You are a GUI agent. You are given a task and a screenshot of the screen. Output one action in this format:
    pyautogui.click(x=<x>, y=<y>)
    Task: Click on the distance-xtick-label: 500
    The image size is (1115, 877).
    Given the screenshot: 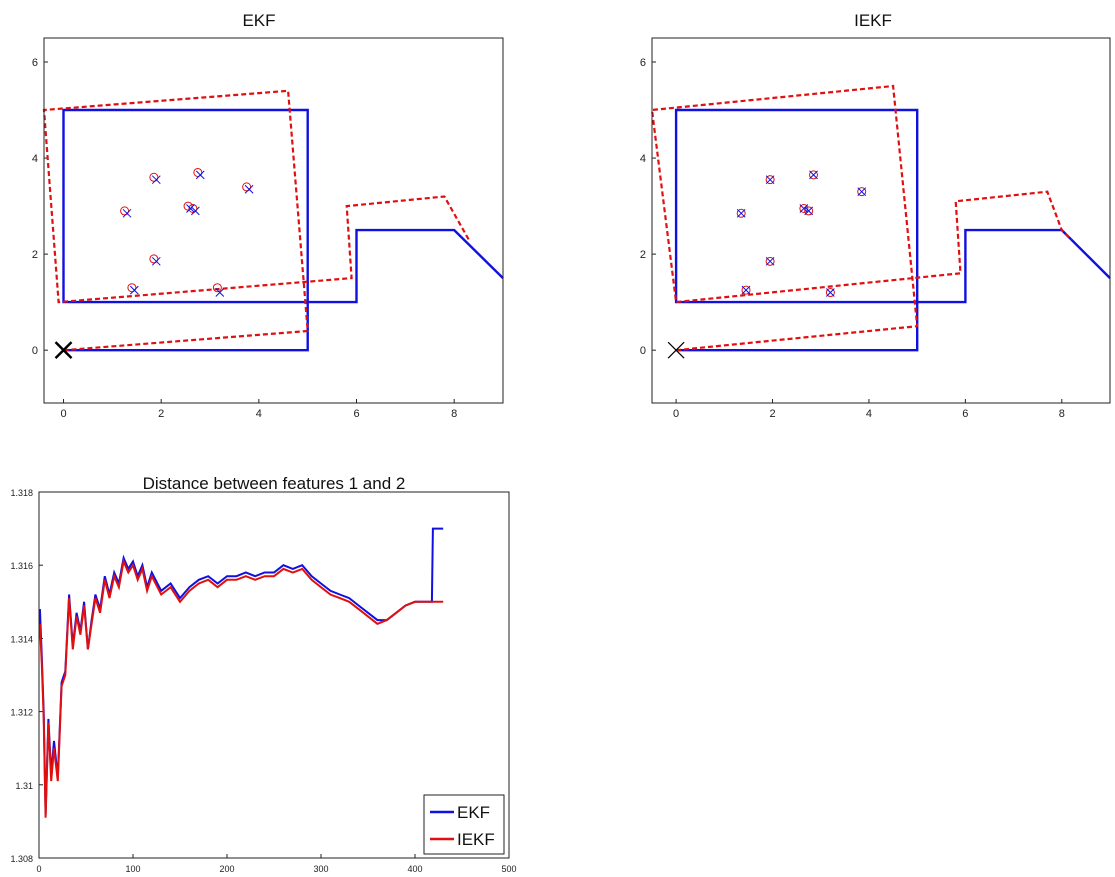 What is the action you would take?
    pyautogui.click(x=508, y=869)
    